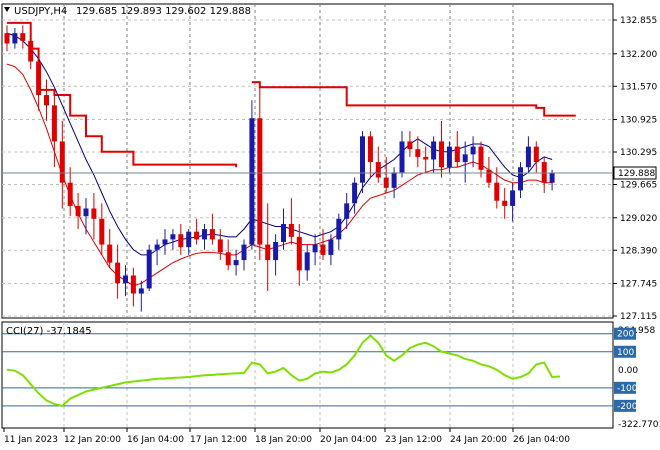  Describe the element at coordinates (627, 407) in the screenshot. I see `cci-level-label: -200` at that location.